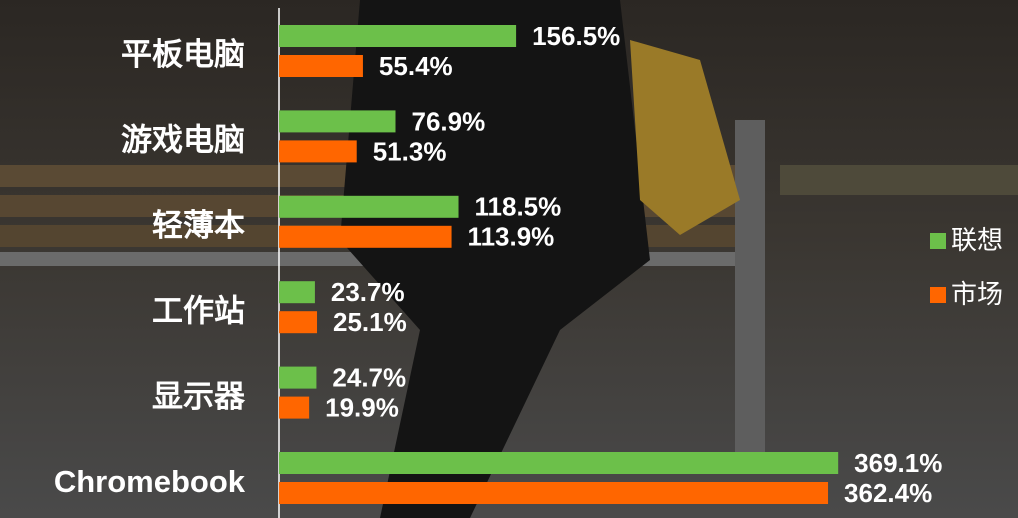 Image resolution: width=1018 pixels, height=518 pixels. What do you see at coordinates (368, 292) in the screenshot?
I see `value-label: 23.7%` at bounding box center [368, 292].